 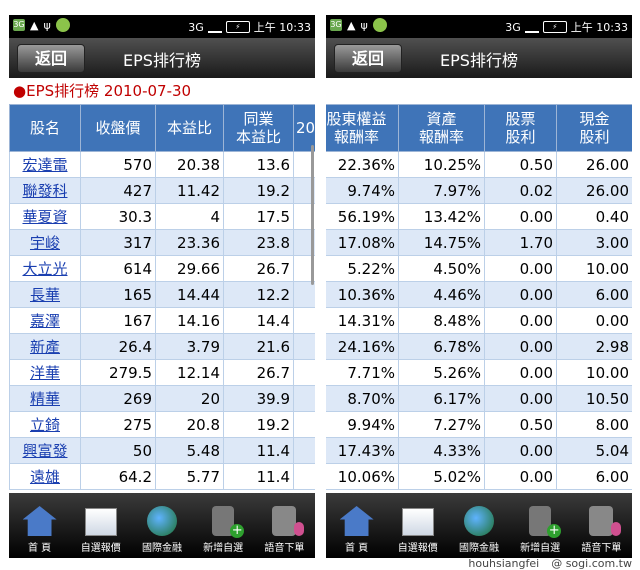 I want to click on nav-item-label: 語音下單, so click(x=284, y=548).